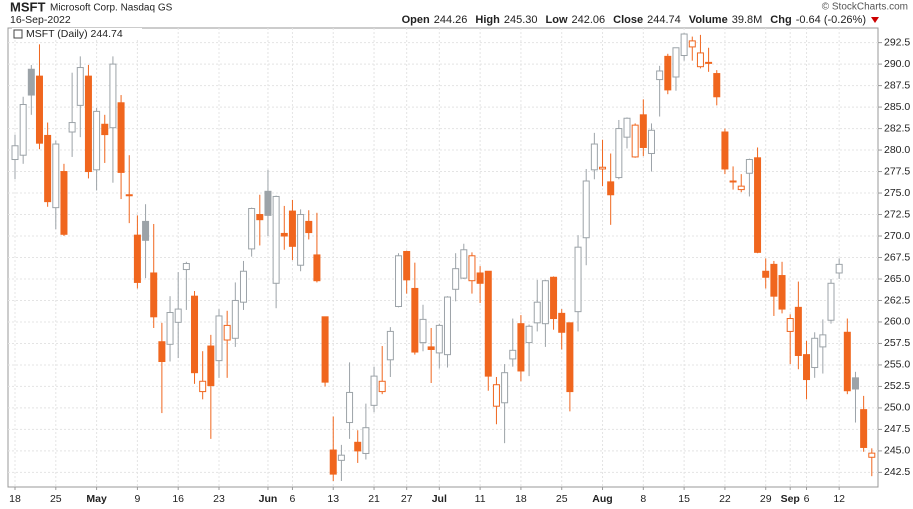 This screenshot has width=913, height=509. I want to click on quote-label: Close, so click(628, 20).